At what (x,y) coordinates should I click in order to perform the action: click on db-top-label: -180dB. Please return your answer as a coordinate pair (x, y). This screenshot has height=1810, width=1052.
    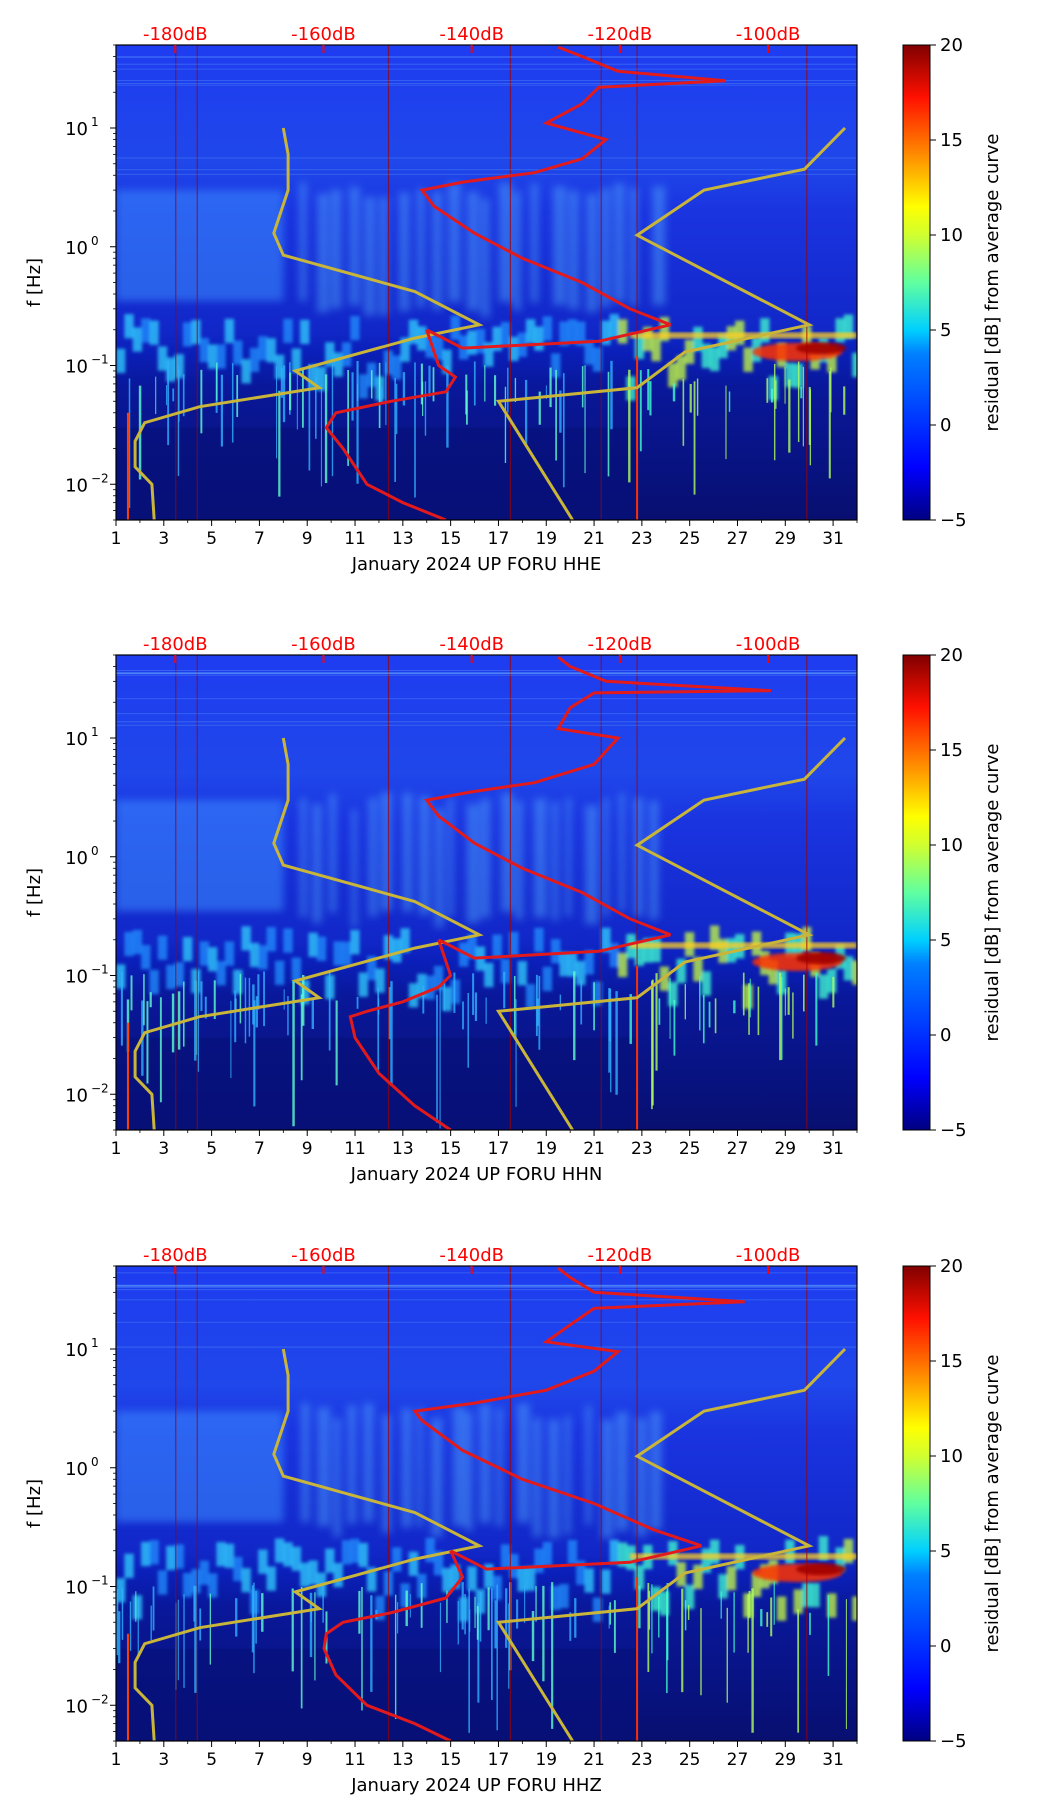
    Looking at the image, I should click on (175, 1255).